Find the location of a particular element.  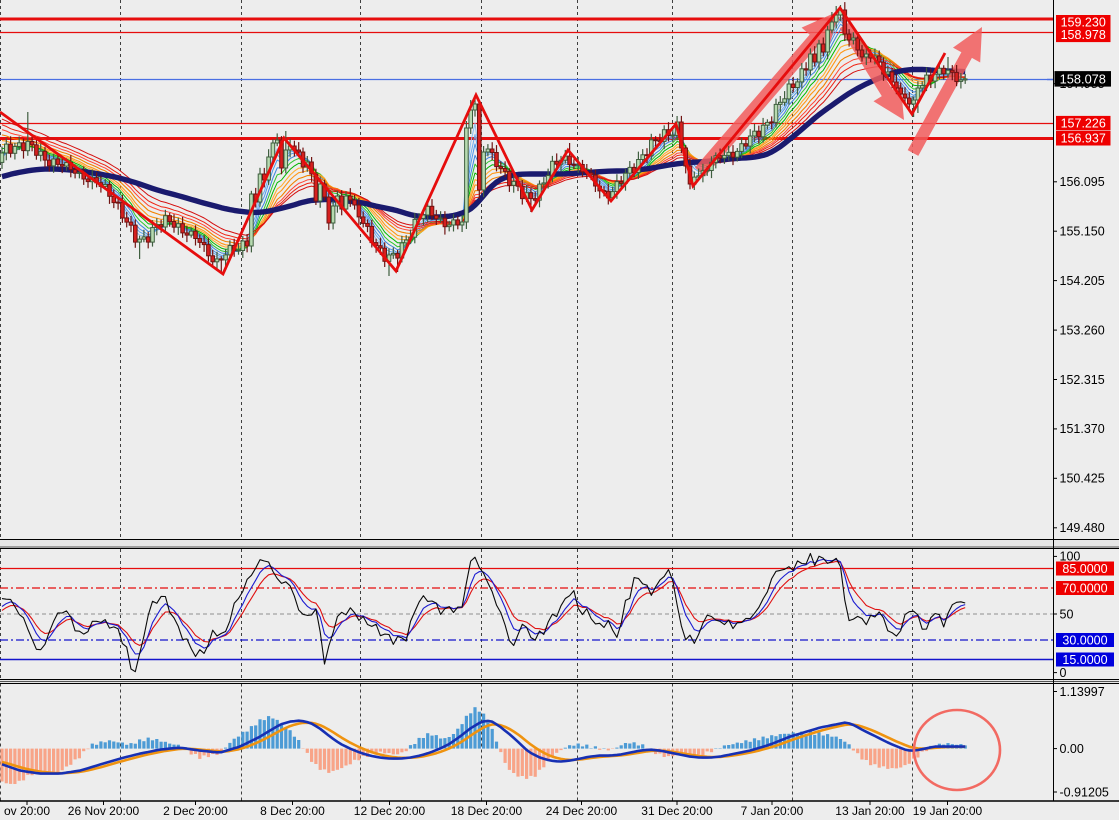

svg-text: 156.095 is located at coordinates (1082, 182).